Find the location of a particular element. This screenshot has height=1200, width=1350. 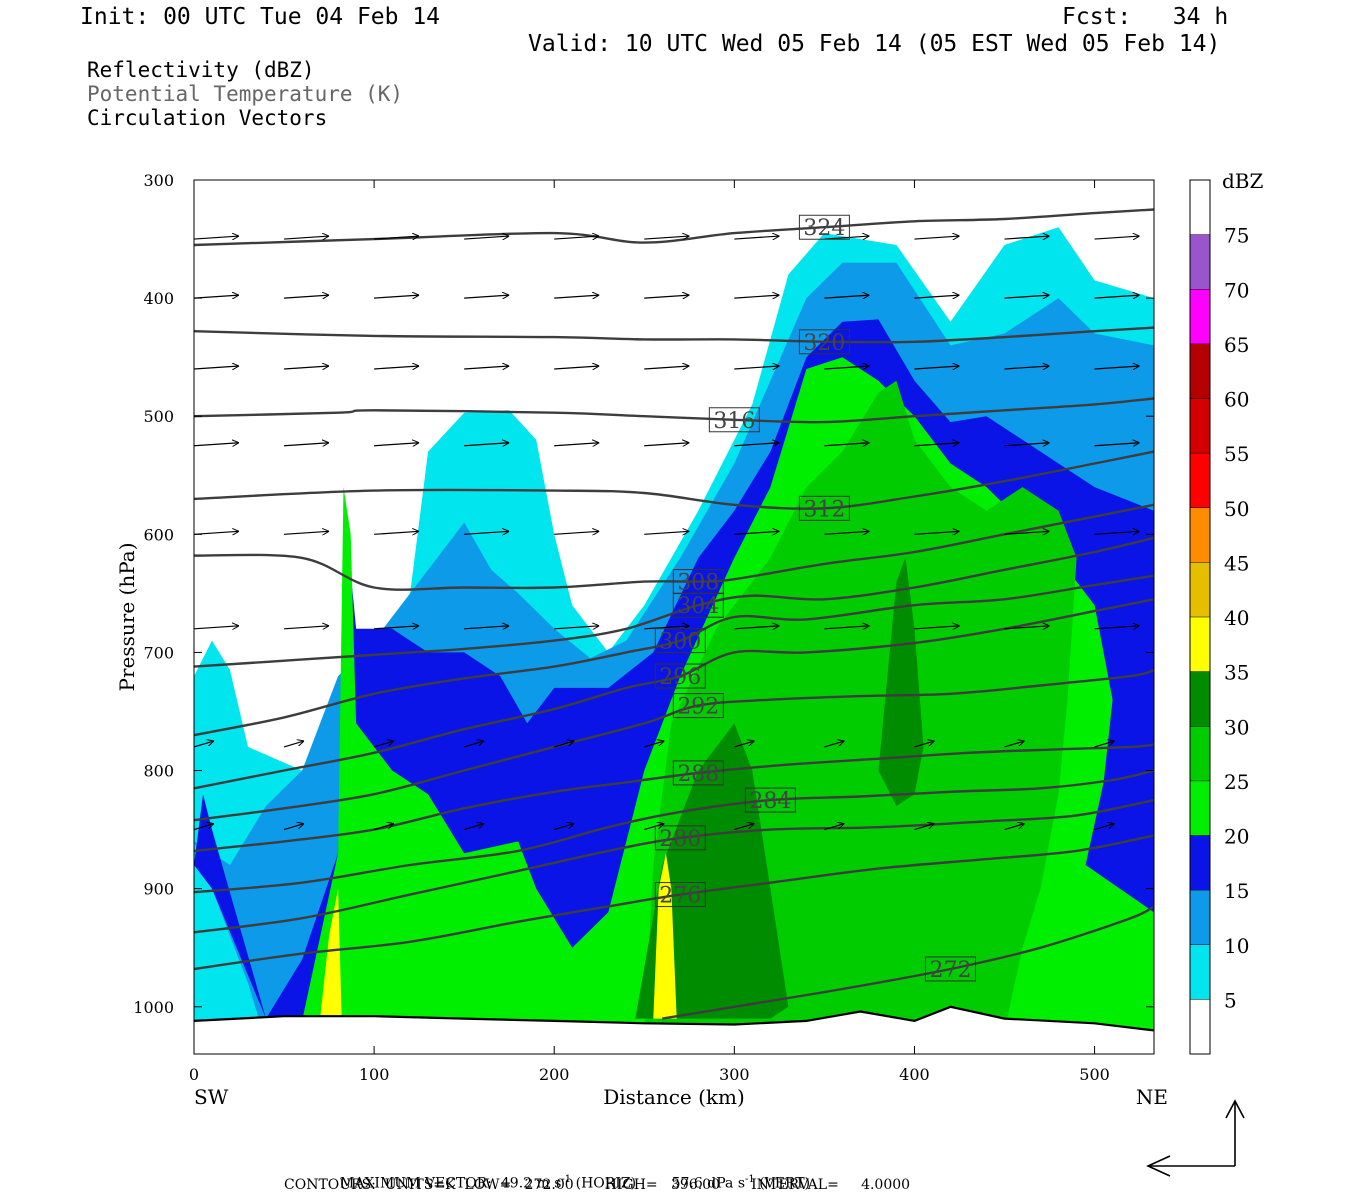

y-tick-label: 1000 is located at coordinates (153, 1007).